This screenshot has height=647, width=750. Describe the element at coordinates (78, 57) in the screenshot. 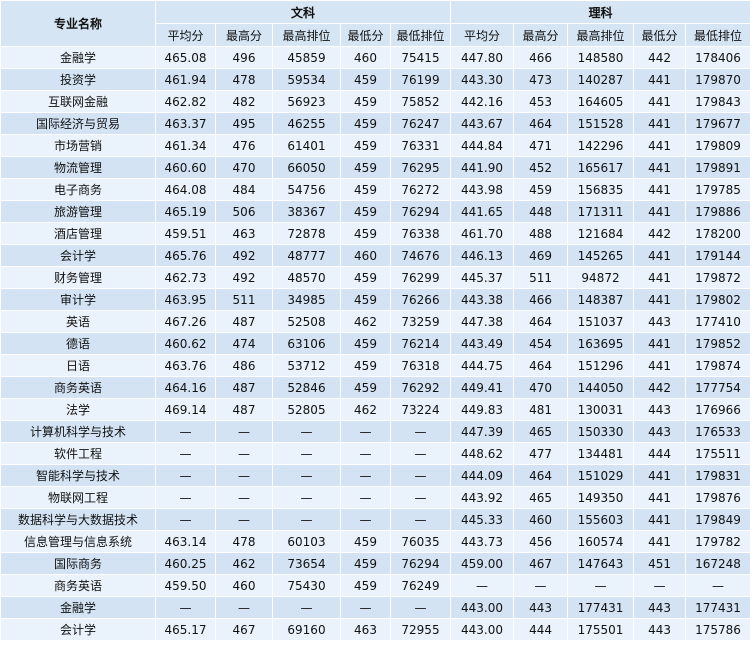

I see `major-name: 金融学` at that location.